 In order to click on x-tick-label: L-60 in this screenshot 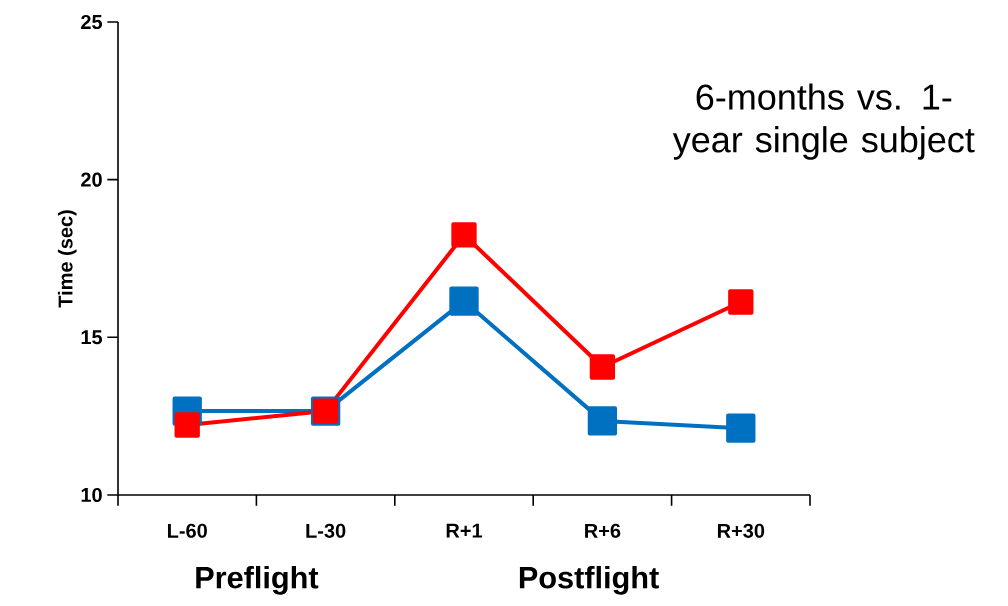, I will do `click(187, 530)`.